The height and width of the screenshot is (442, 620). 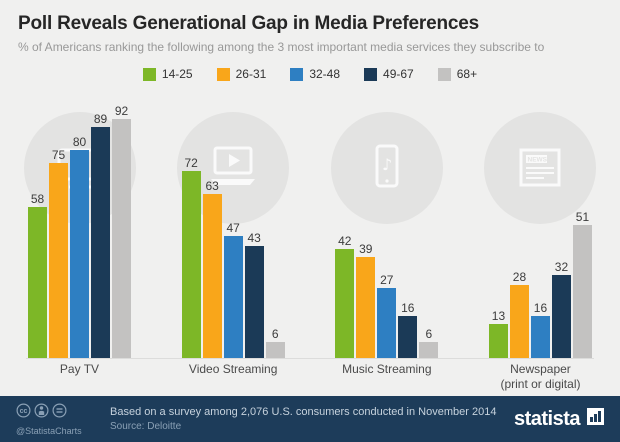 I want to click on bars: 58 75 80 89 92, so click(x=79, y=231).